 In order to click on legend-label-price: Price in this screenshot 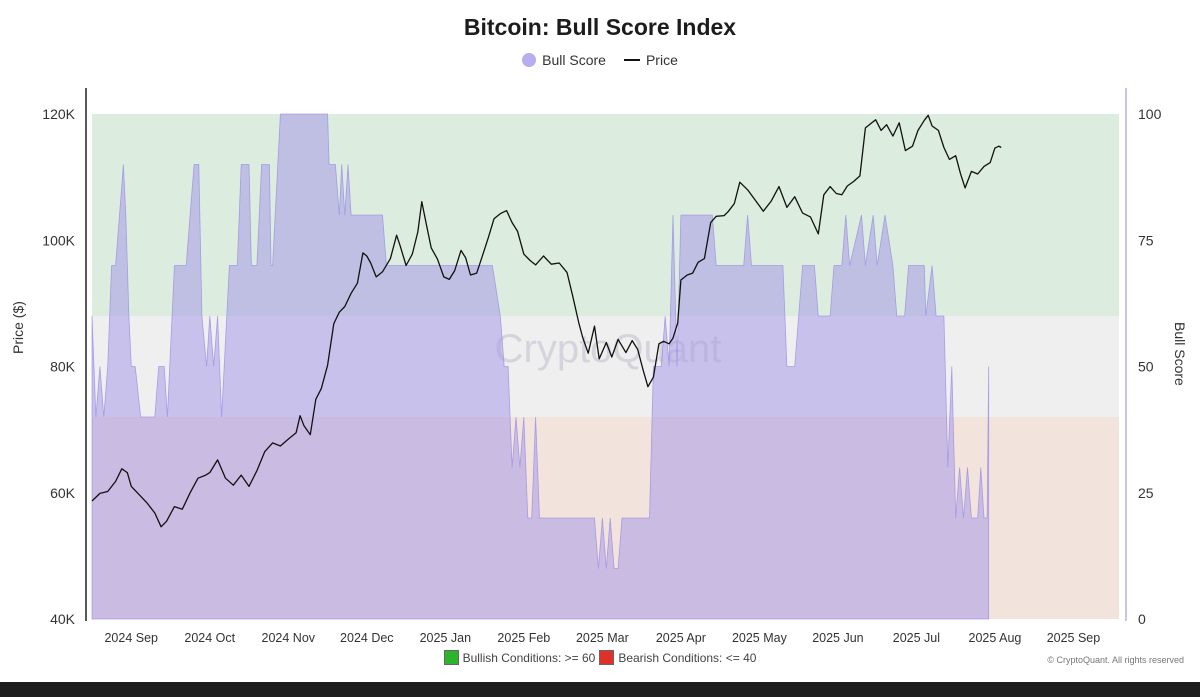, I will do `click(661, 60)`.